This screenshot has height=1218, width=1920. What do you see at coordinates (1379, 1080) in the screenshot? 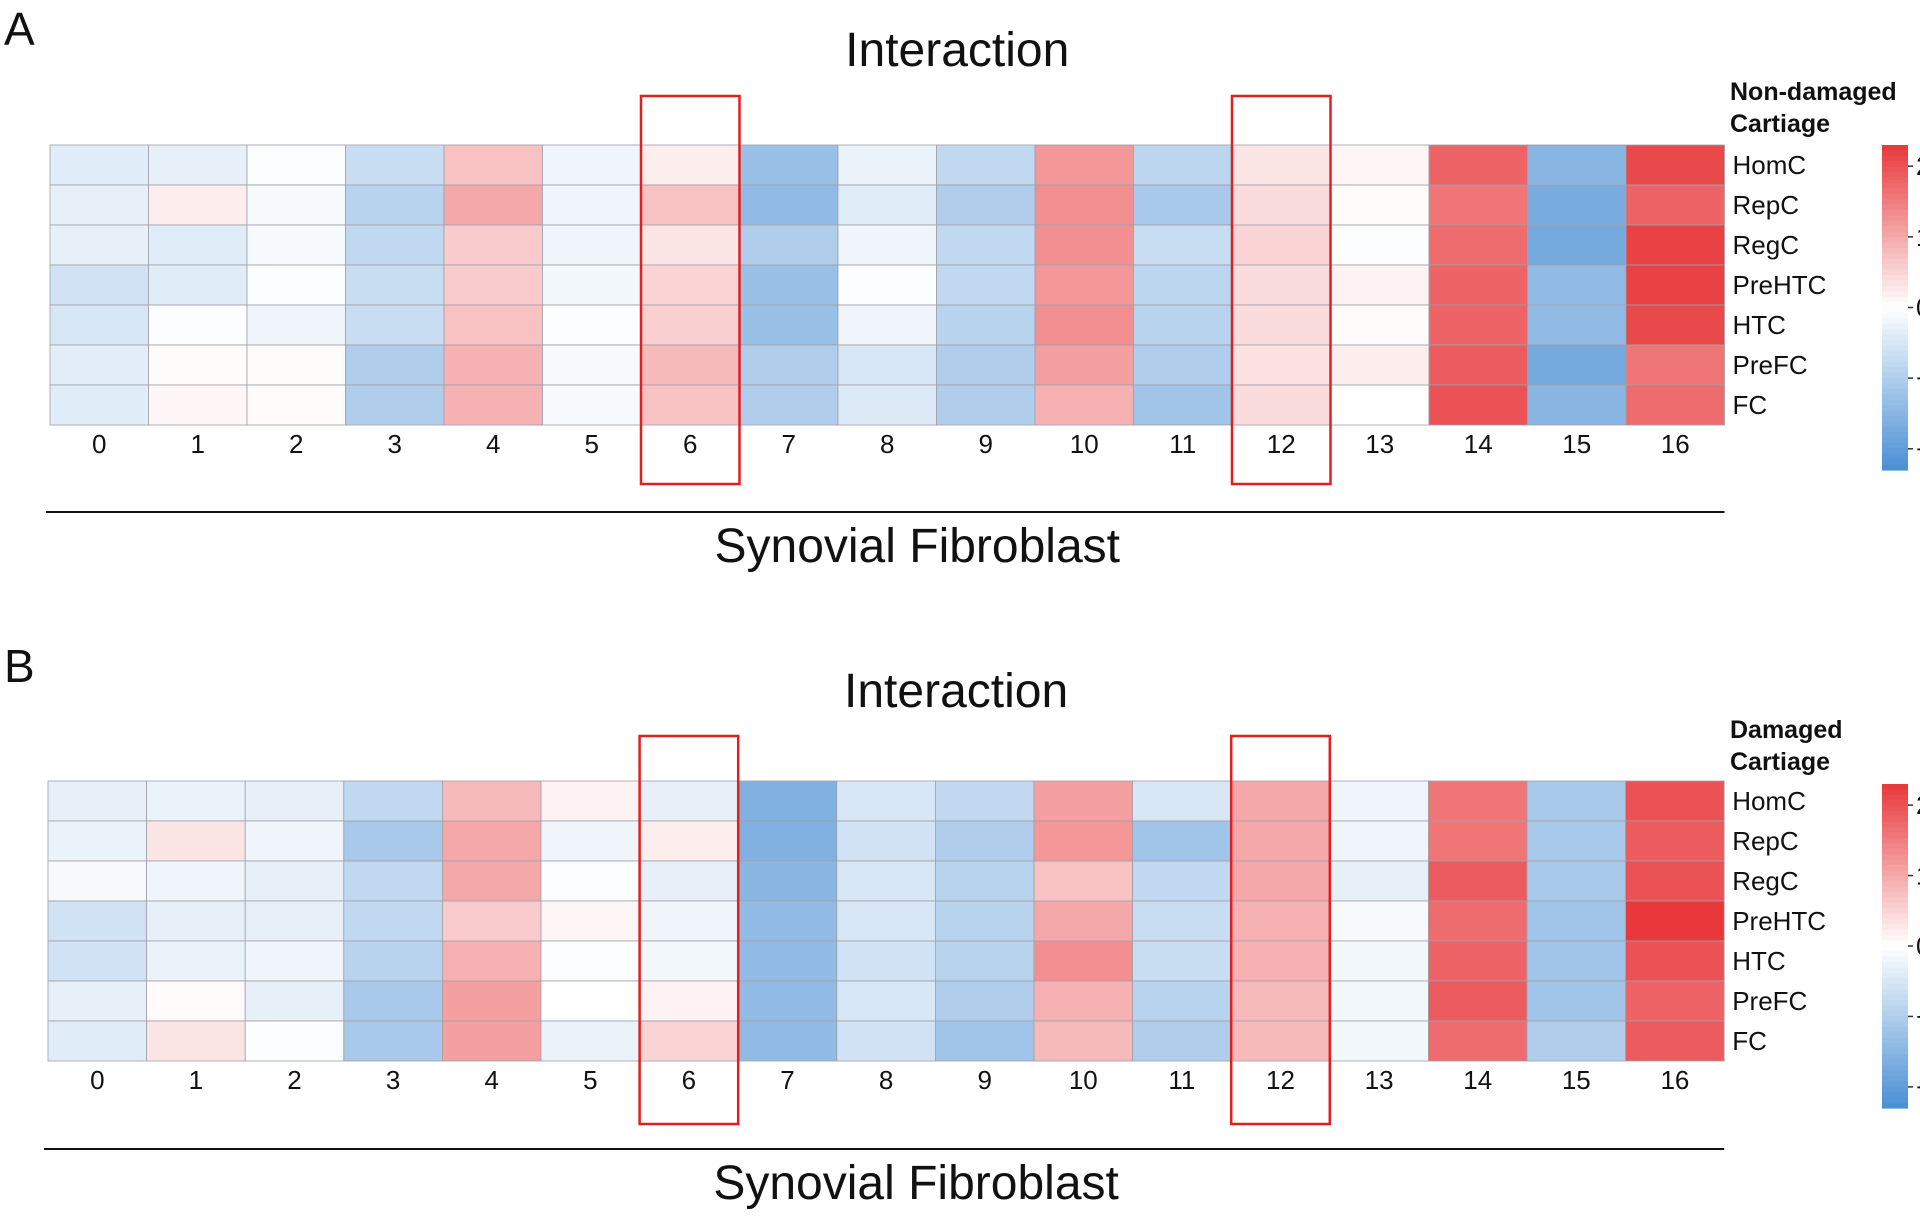
I see `column-tick-label: 13` at bounding box center [1379, 1080].